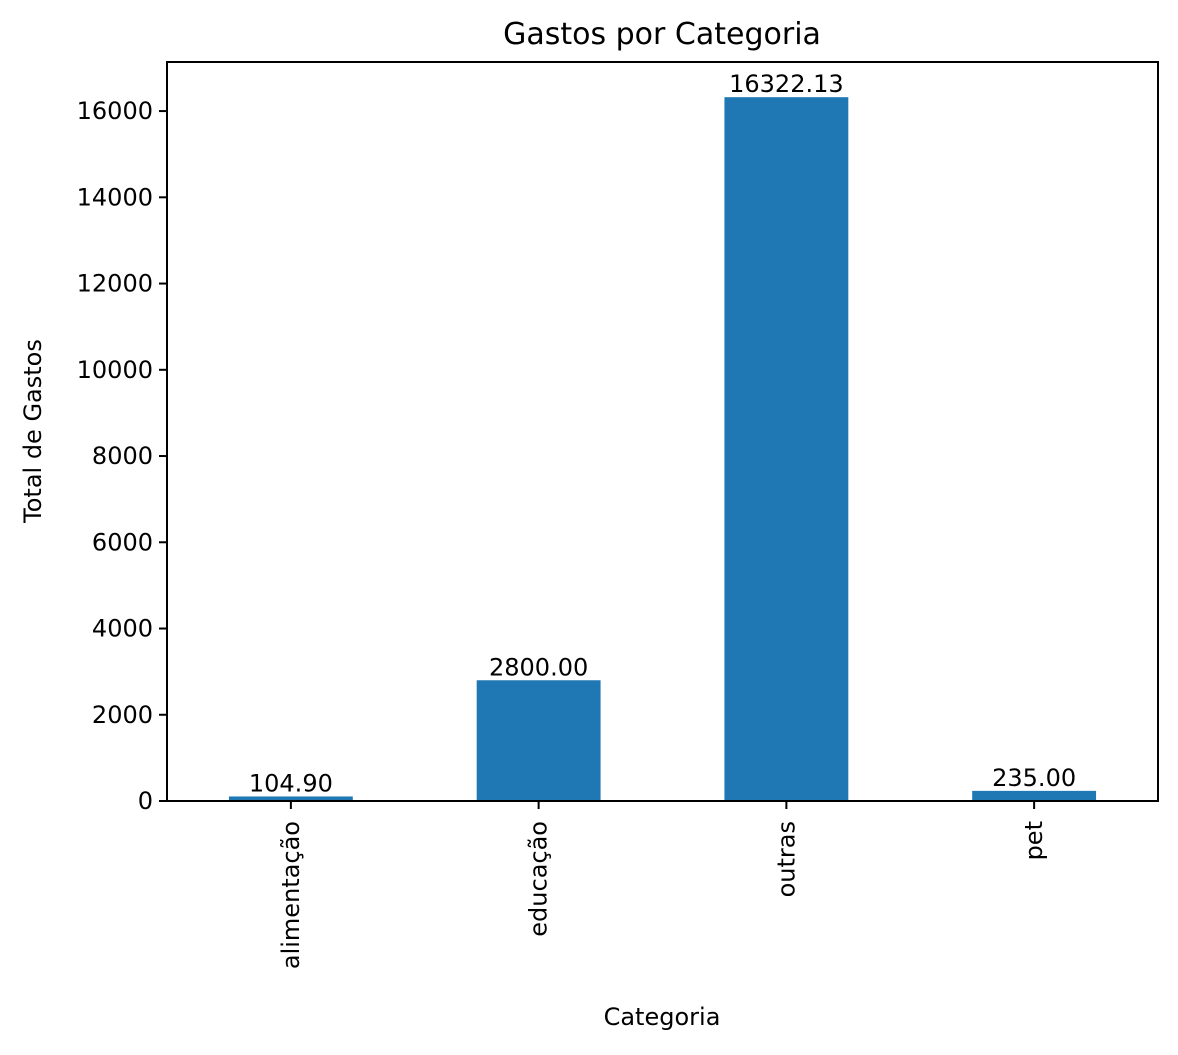 The width and height of the screenshot is (1178, 1055). I want to click on x-tick-label: educação, so click(539, 879).